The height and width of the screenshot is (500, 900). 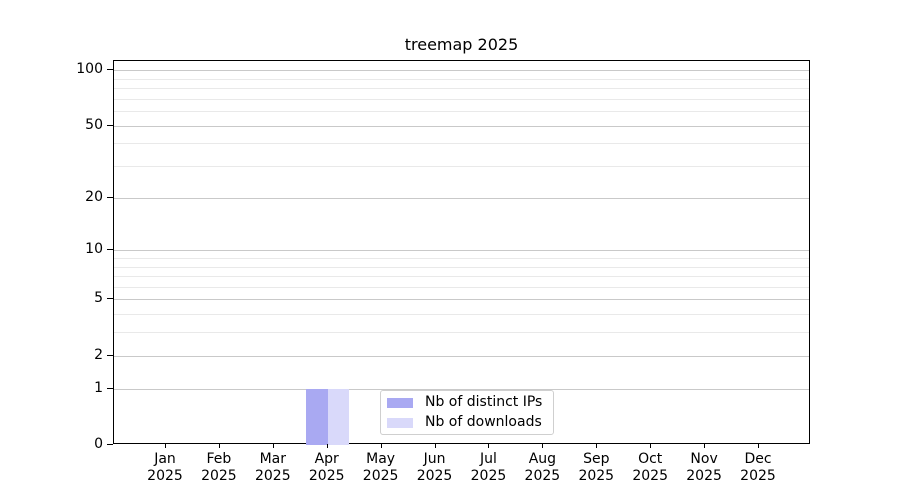 I want to click on y-tick-label: 100, so click(x=89, y=69).